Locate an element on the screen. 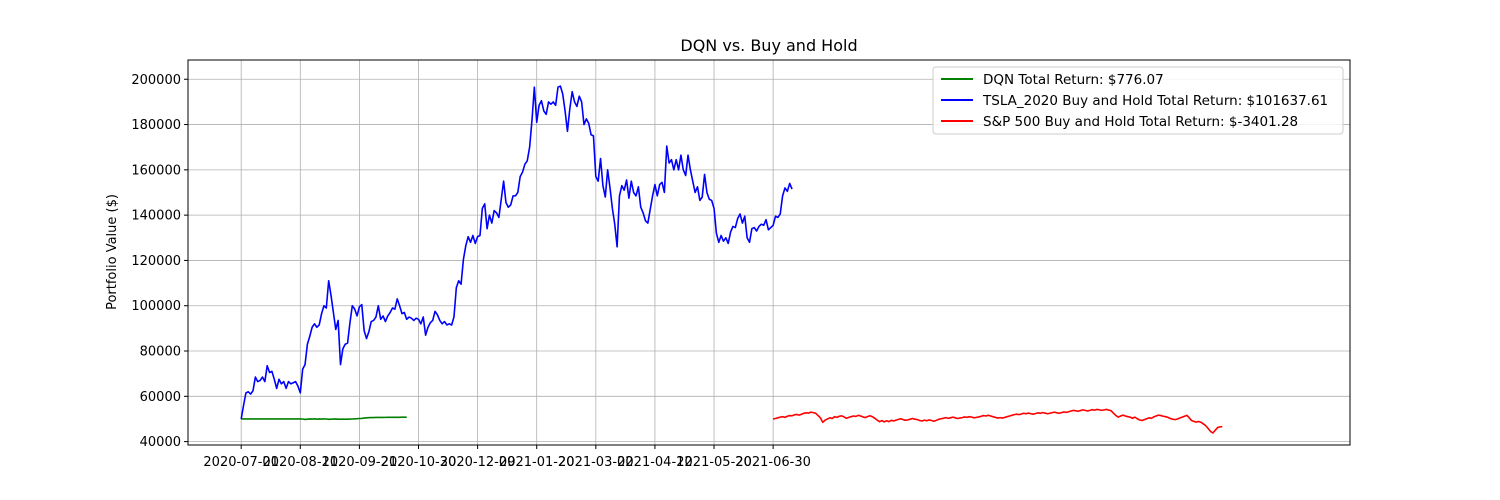 The image size is (1500, 500). y-tick-label: 100000 is located at coordinates (156, 306).